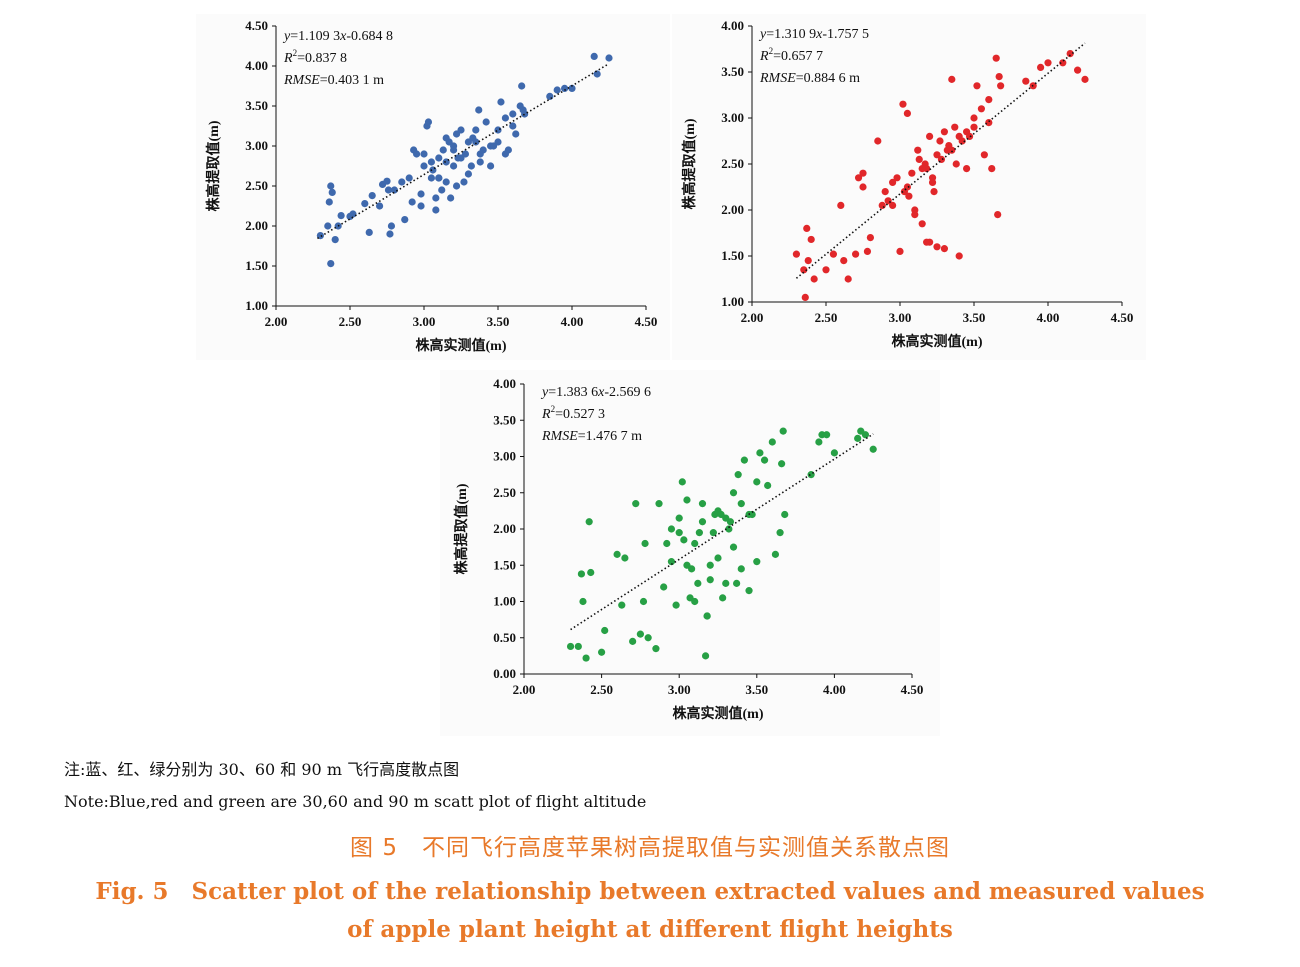 This screenshot has height=967, width=1300. Describe the element at coordinates (573, 392) in the screenshot. I see `equation-coef: =1.383 6` at that location.